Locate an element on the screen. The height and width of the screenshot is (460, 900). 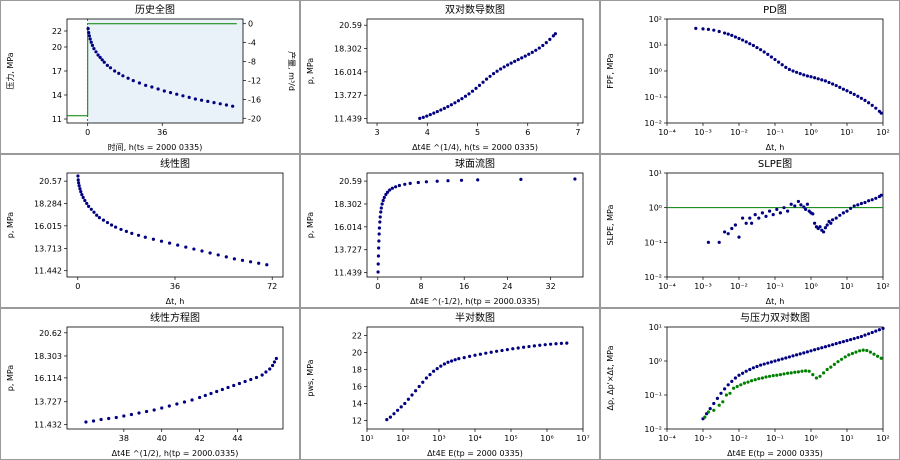
x-tick-label: 38 is located at coordinates (124, 438).